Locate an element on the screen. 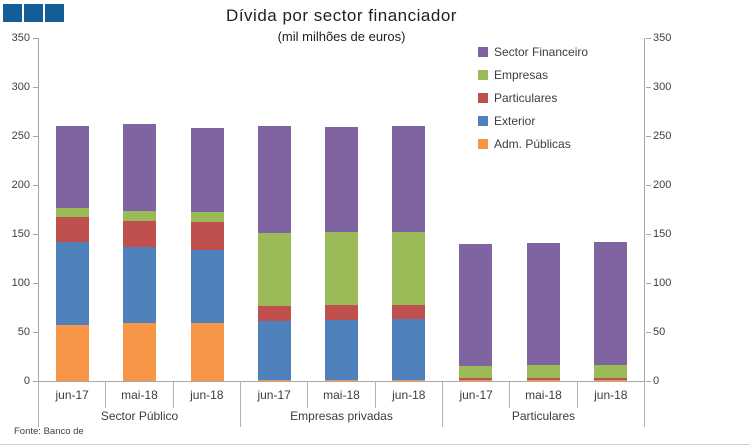 The image size is (750, 446). group-label: Sector Público is located at coordinates (139, 417).